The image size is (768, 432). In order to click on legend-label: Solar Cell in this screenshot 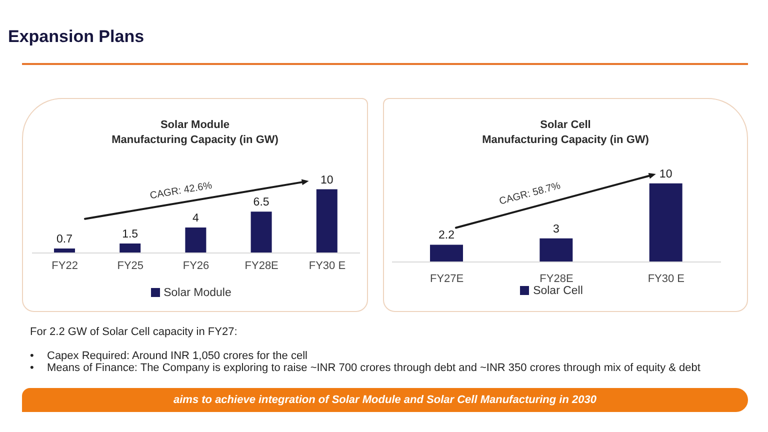, I will do `click(558, 291)`.